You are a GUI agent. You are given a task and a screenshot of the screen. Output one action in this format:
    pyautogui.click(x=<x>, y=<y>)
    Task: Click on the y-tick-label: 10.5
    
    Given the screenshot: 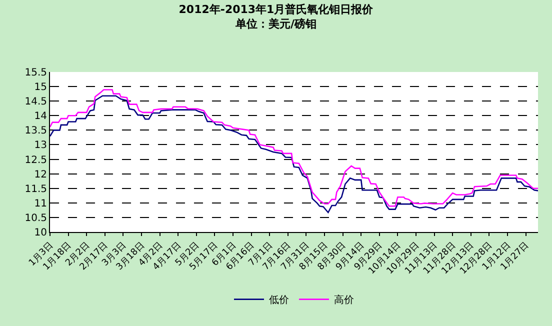 What is the action you would take?
    pyautogui.click(x=35, y=218)
    